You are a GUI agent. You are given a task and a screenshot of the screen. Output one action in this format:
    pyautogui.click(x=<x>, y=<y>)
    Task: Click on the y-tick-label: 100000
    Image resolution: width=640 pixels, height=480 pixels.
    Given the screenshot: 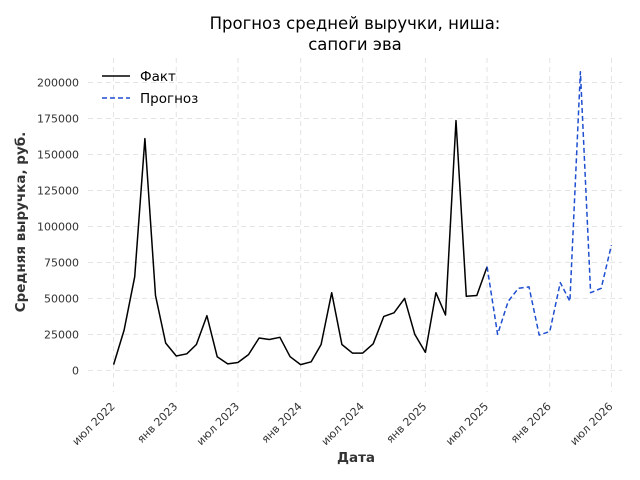 What is the action you would take?
    pyautogui.click(x=58, y=226)
    